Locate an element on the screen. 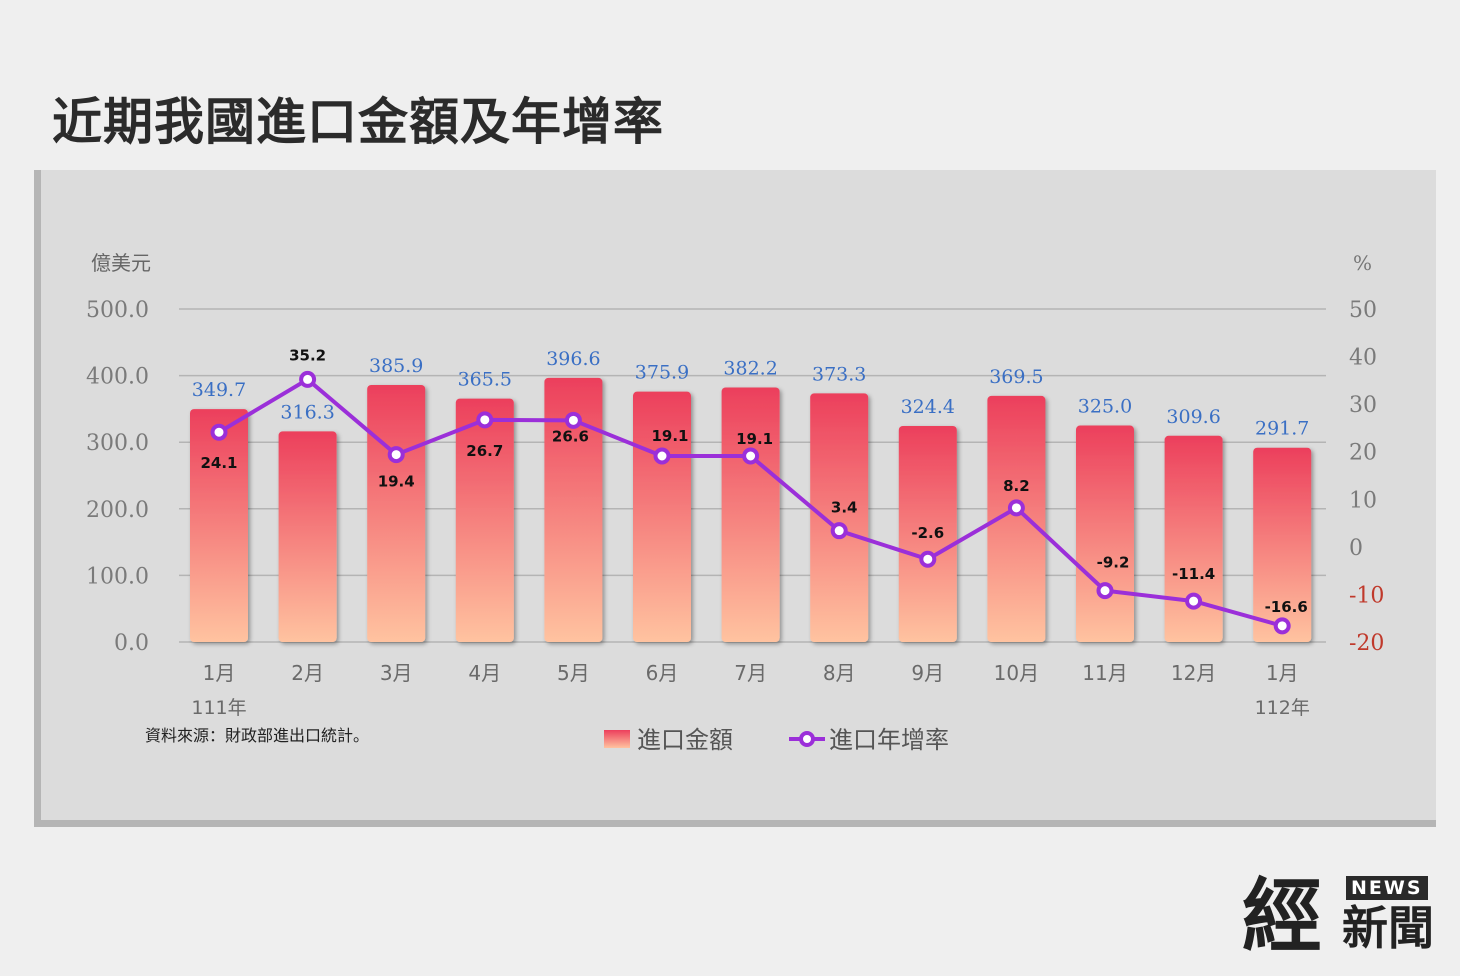 The height and width of the screenshot is (976, 1460). right-axis-tick-label: 10 is located at coordinates (1363, 500).